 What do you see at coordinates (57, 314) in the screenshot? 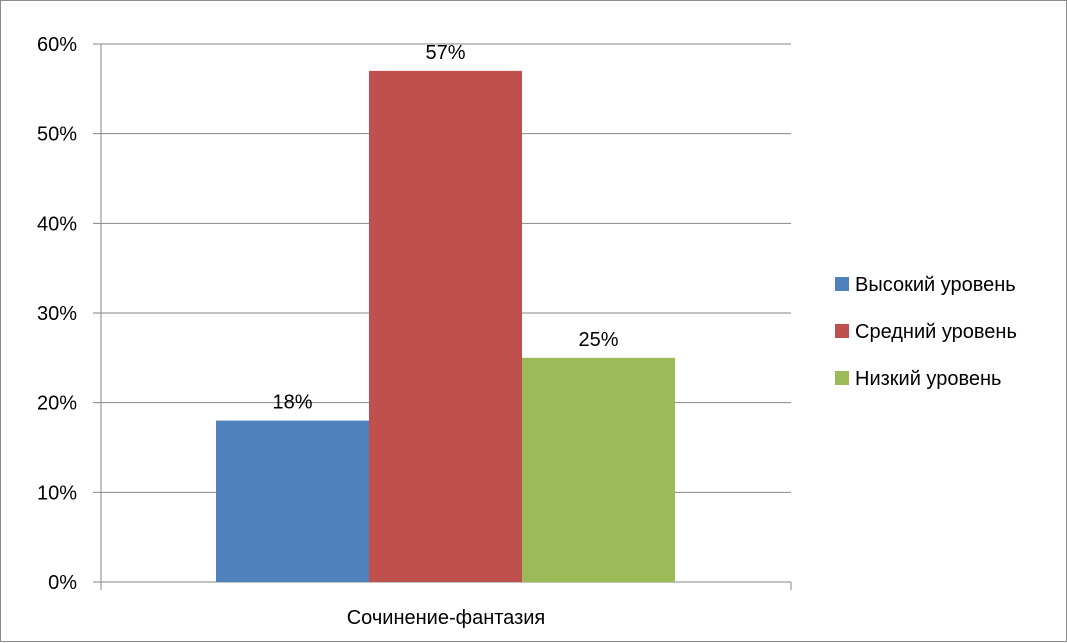
I see `y-tick-label: 30%` at bounding box center [57, 314].